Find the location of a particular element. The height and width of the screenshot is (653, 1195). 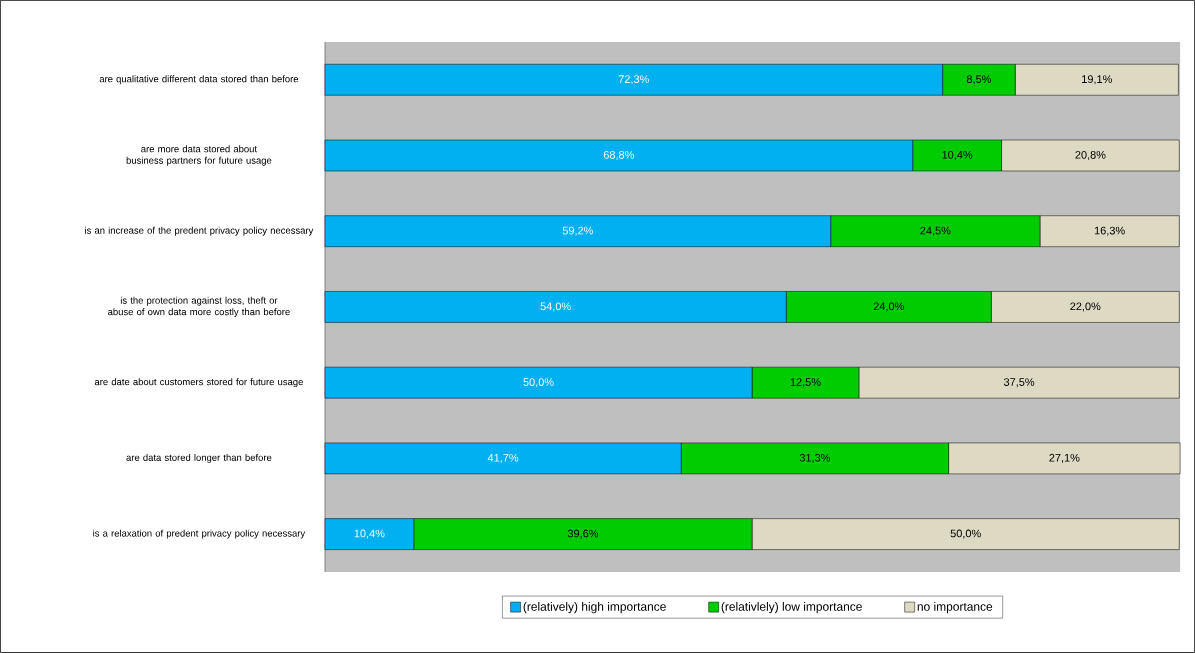

data-label: 22,0% is located at coordinates (1085, 307).